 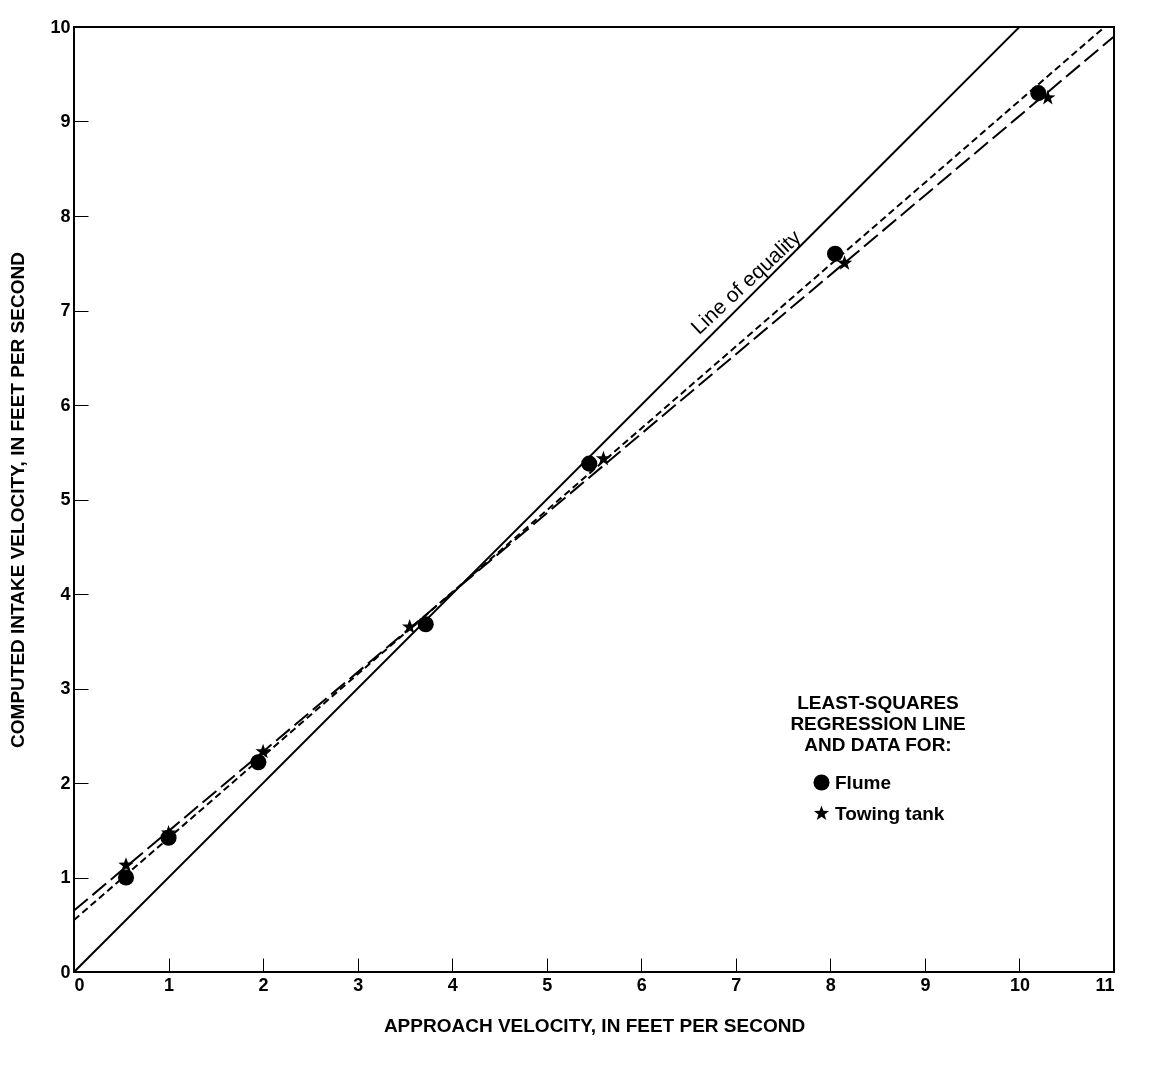 What do you see at coordinates (547, 984) in the screenshot?
I see `x-tick-label: 5` at bounding box center [547, 984].